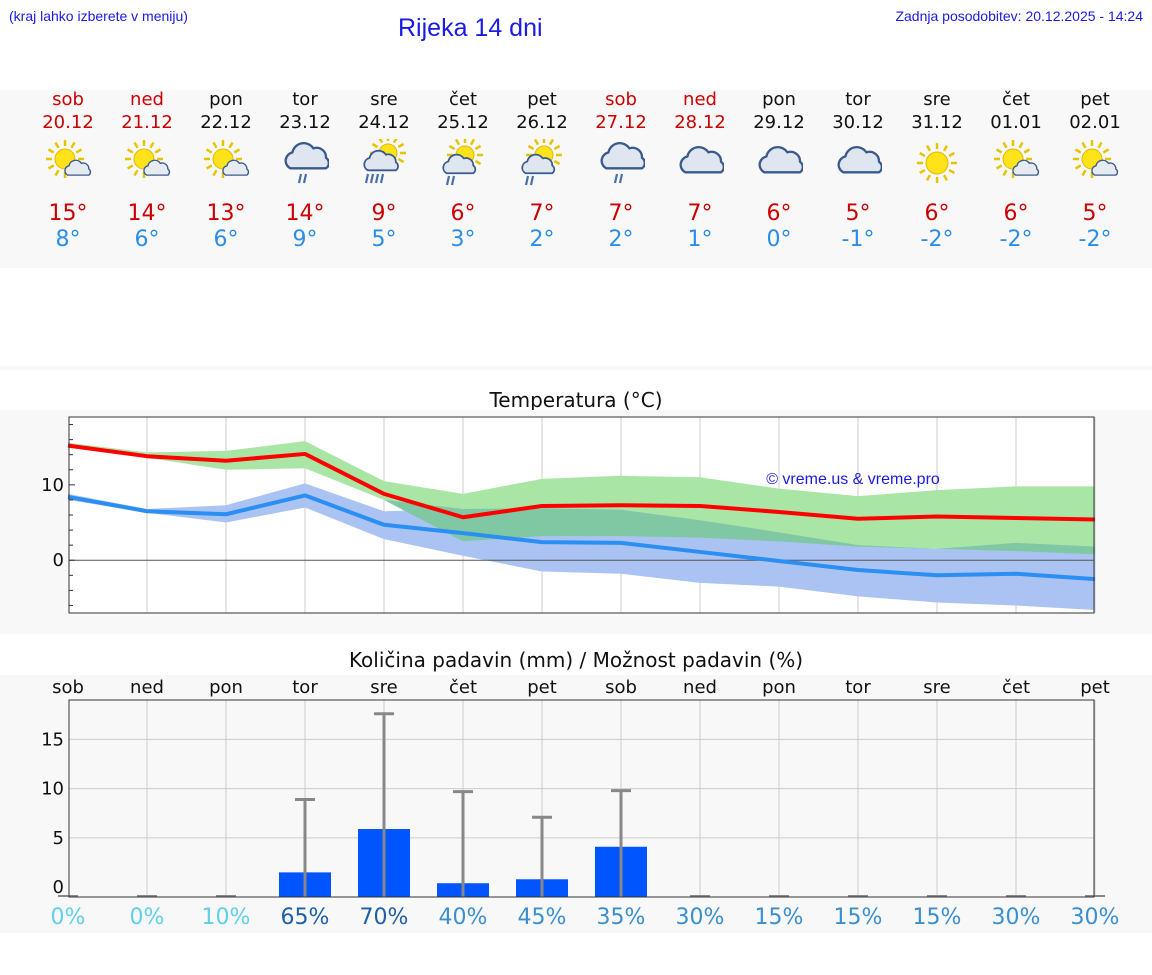 The width and height of the screenshot is (1152, 975). What do you see at coordinates (305, 122) in the screenshot?
I see `day-date: 23.12` at bounding box center [305, 122].